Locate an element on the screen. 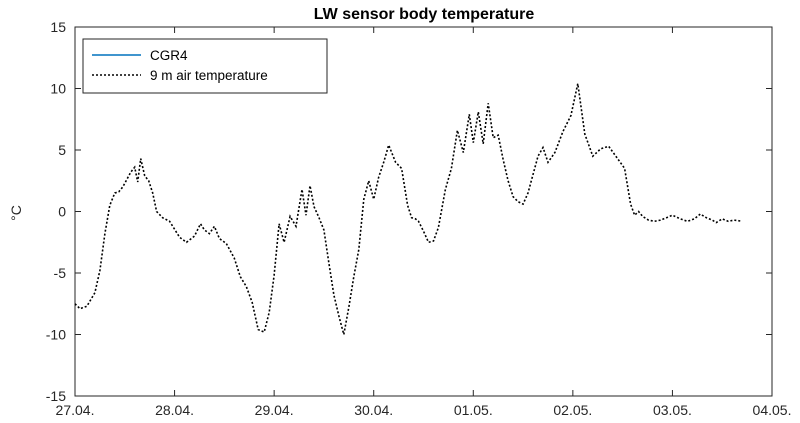  x-tick-label: 04.05. is located at coordinates (772, 410).